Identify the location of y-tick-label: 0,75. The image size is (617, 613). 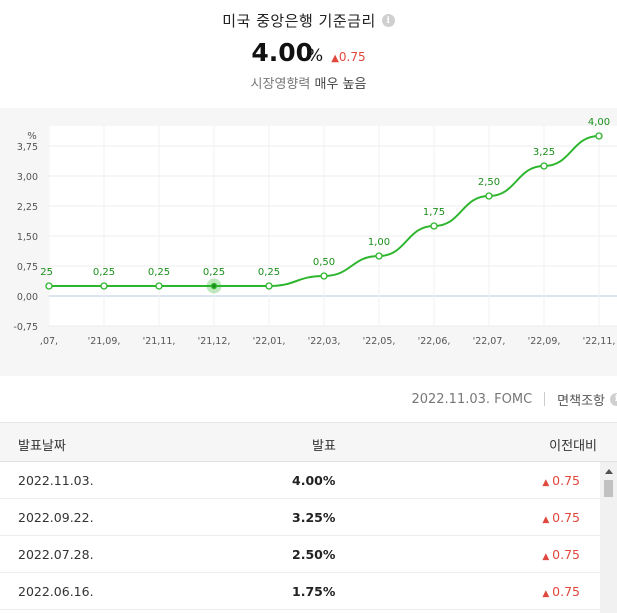
(27, 267).